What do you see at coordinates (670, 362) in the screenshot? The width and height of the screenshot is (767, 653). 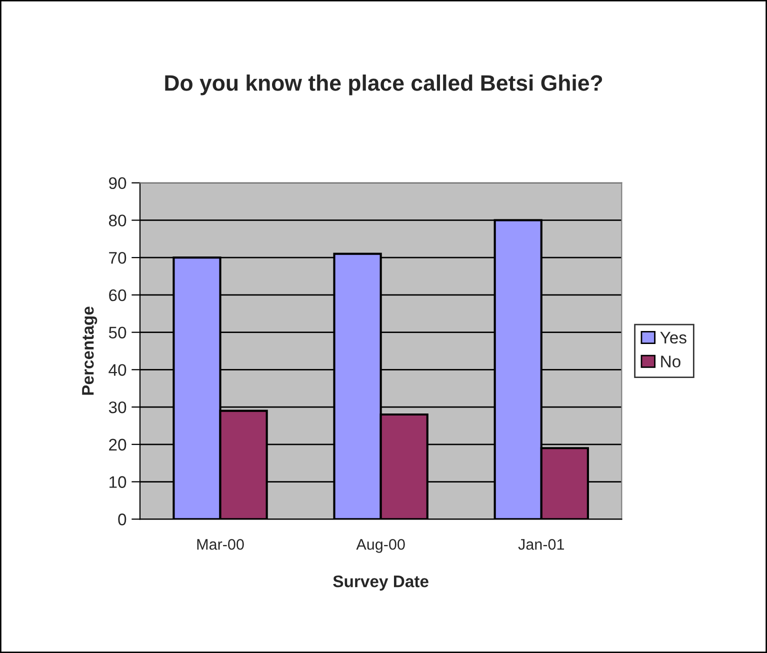 I see `legend-label: No` at bounding box center [670, 362].